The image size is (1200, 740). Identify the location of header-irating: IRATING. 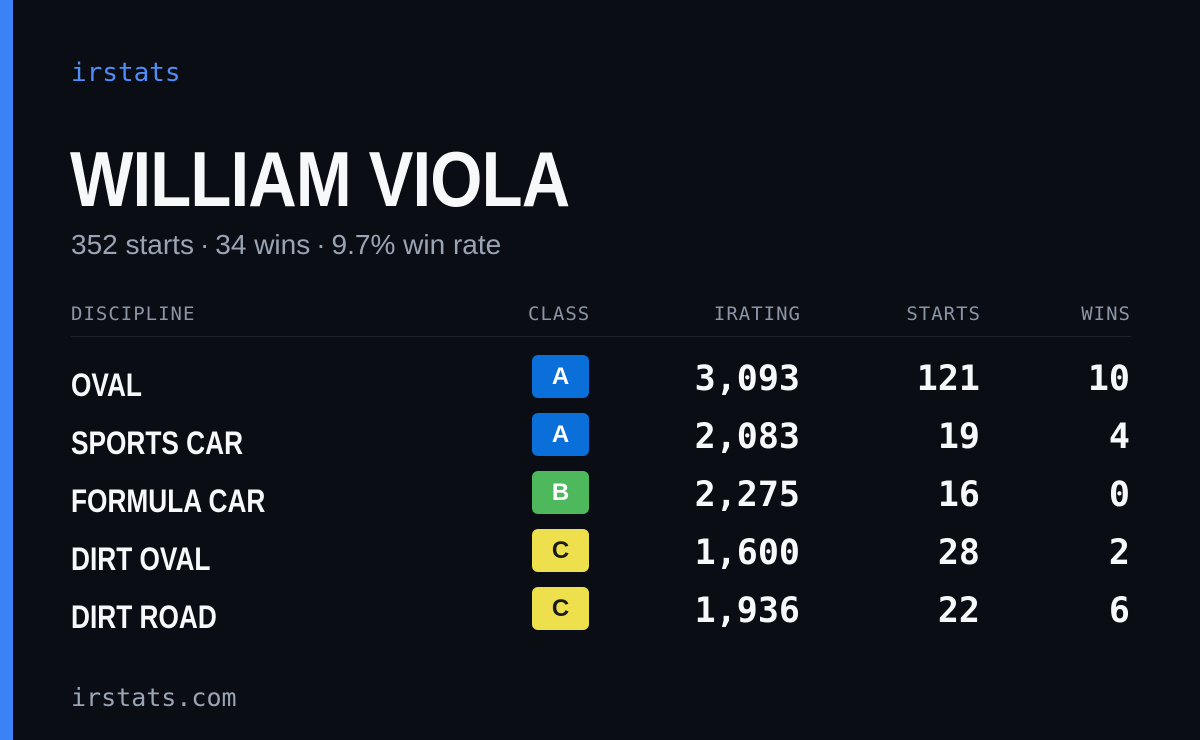
(757, 314).